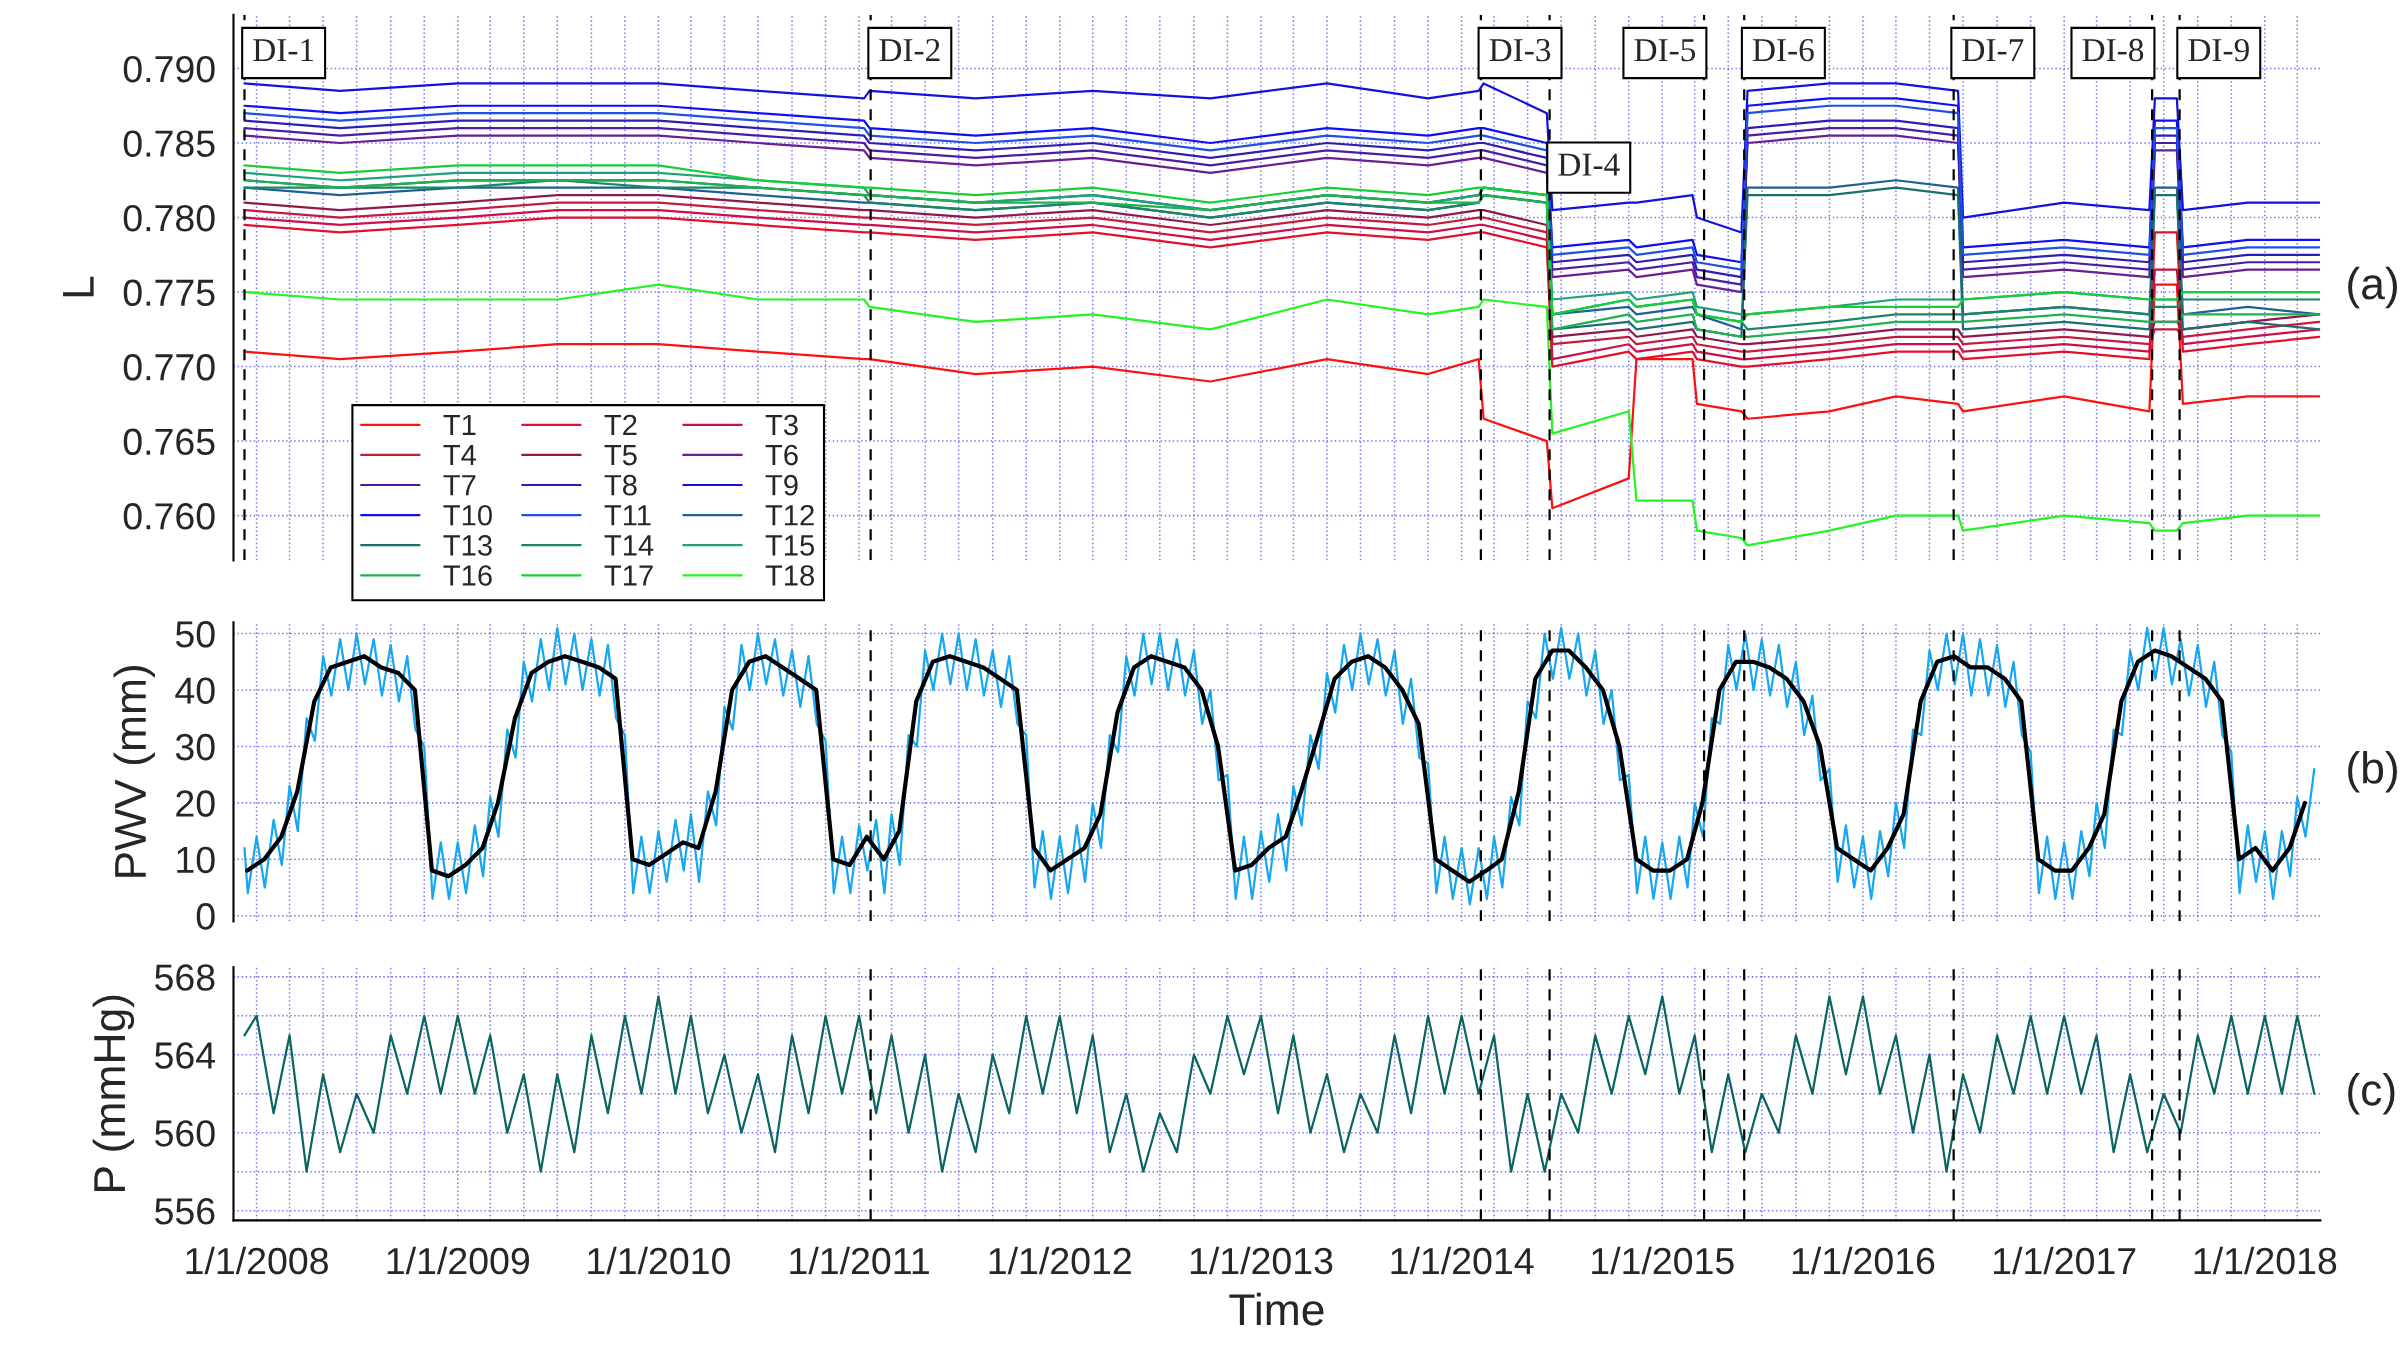  Describe the element at coordinates (169, 293) in the screenshot. I see `y-tick-label: 0.775` at that location.